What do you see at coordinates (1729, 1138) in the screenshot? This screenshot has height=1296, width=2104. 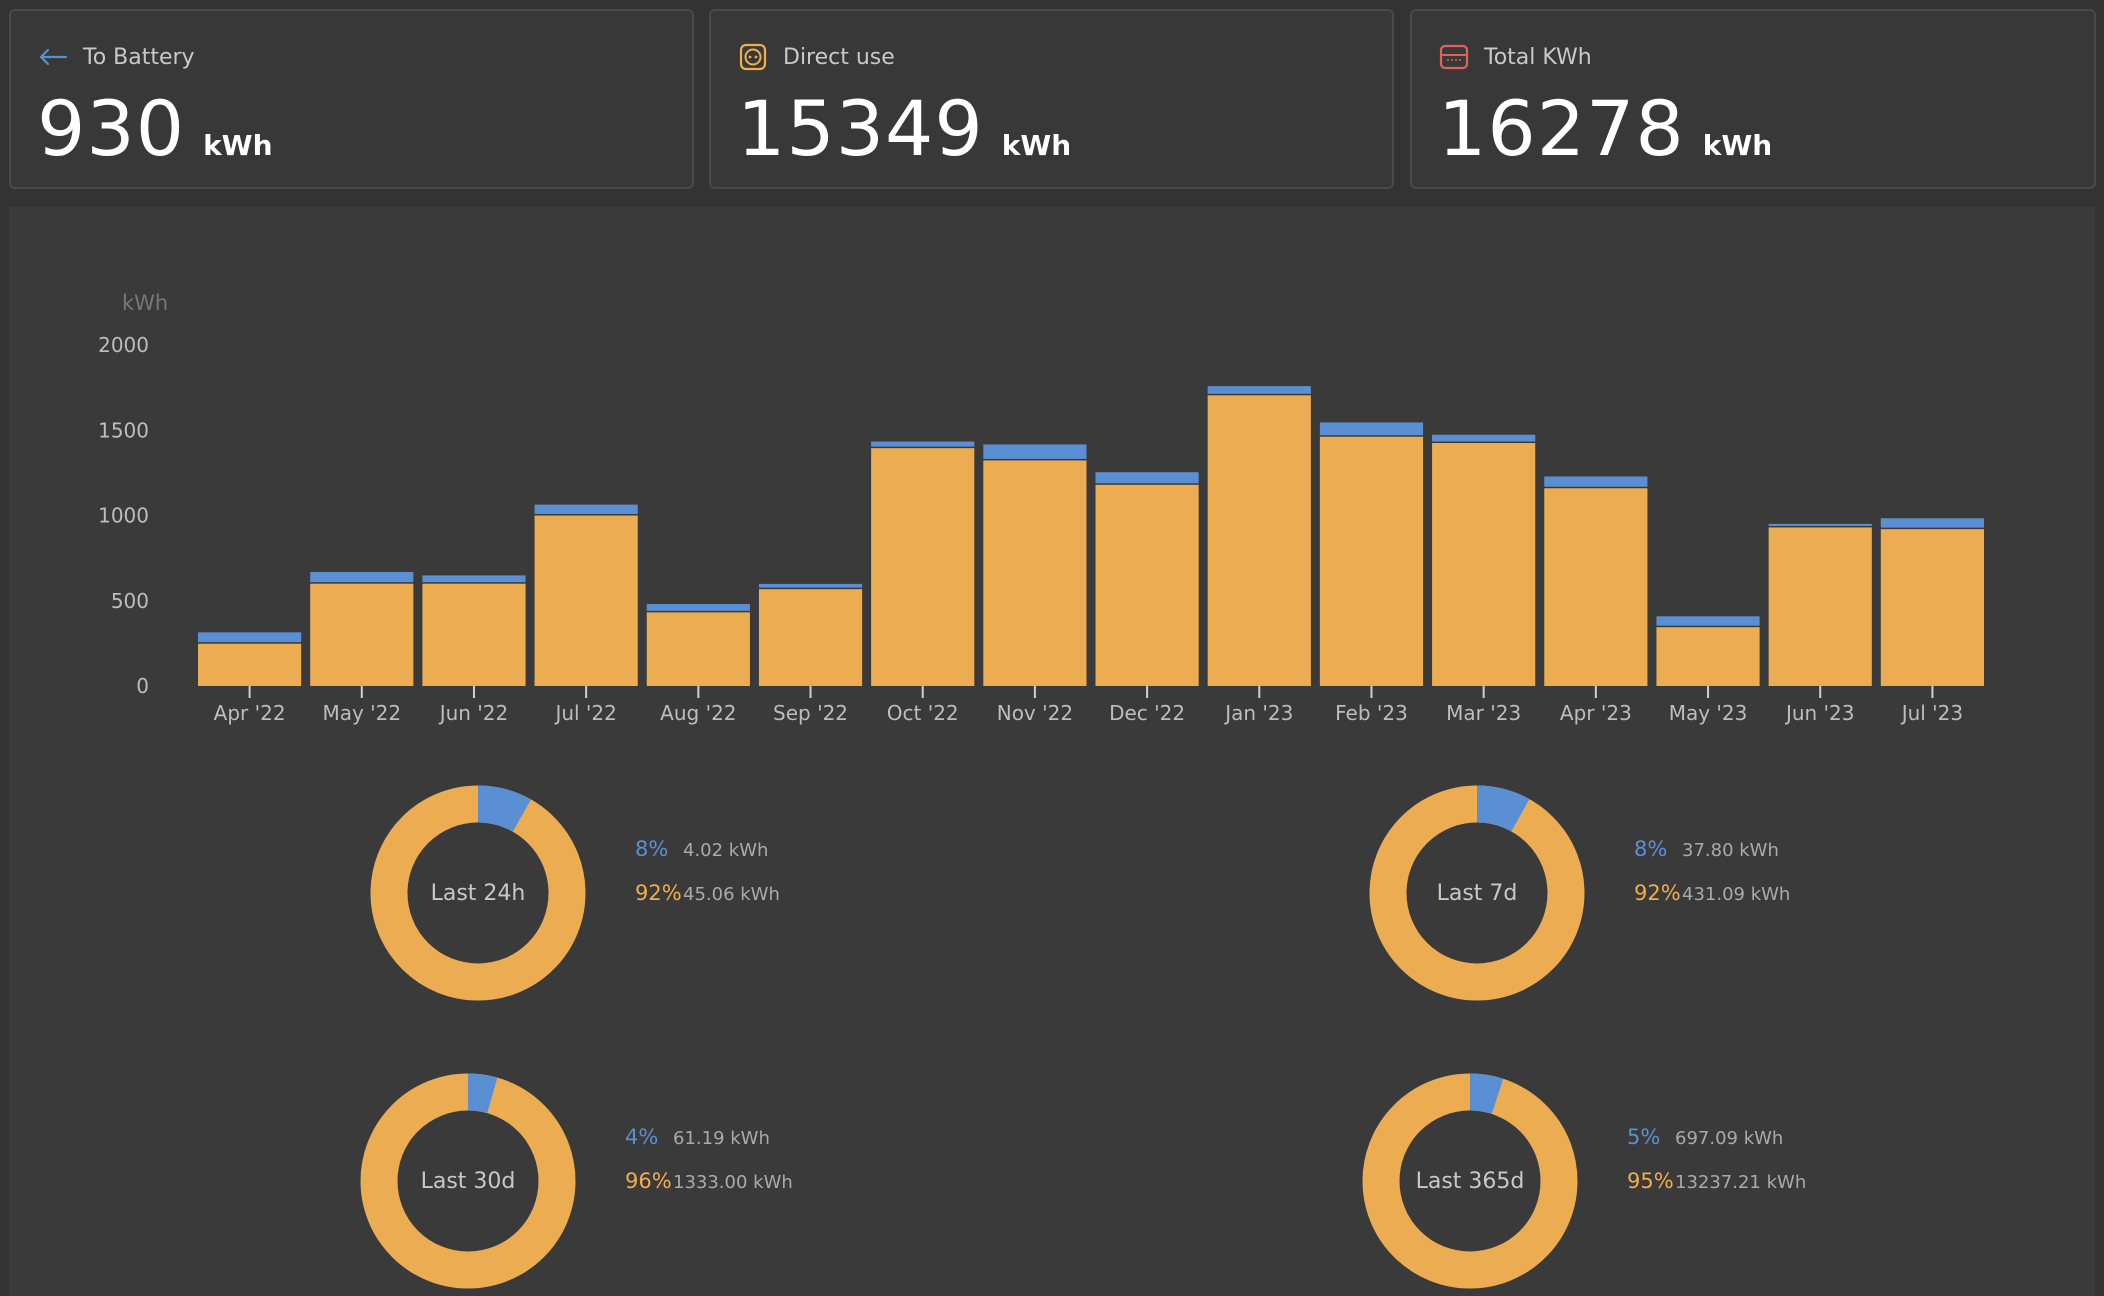 I see `battery-kwh: 697.09 kWh` at bounding box center [1729, 1138].